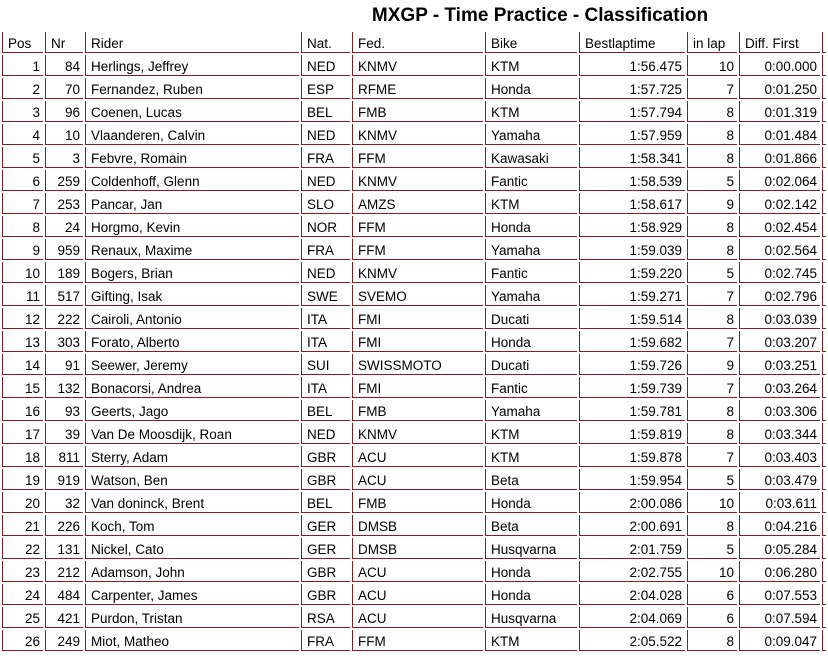 The image size is (828, 662). I want to click on cell-diff: 0:03.264, so click(779, 387).